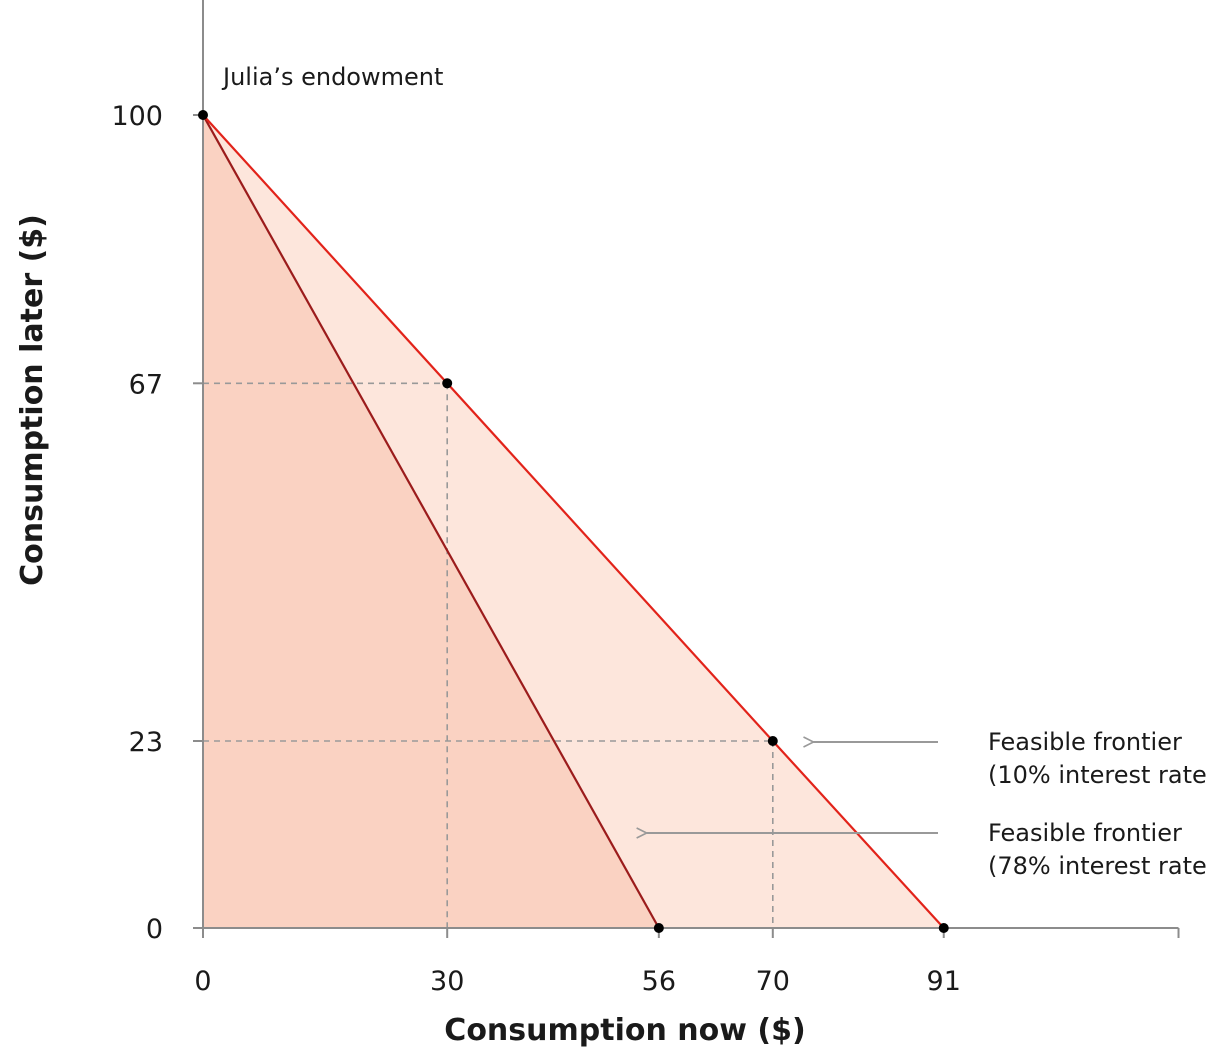 This screenshot has height=1051, width=1207. What do you see at coordinates (624, 1030) in the screenshot?
I see `x-axis-title: Consumption now ($)` at bounding box center [624, 1030].